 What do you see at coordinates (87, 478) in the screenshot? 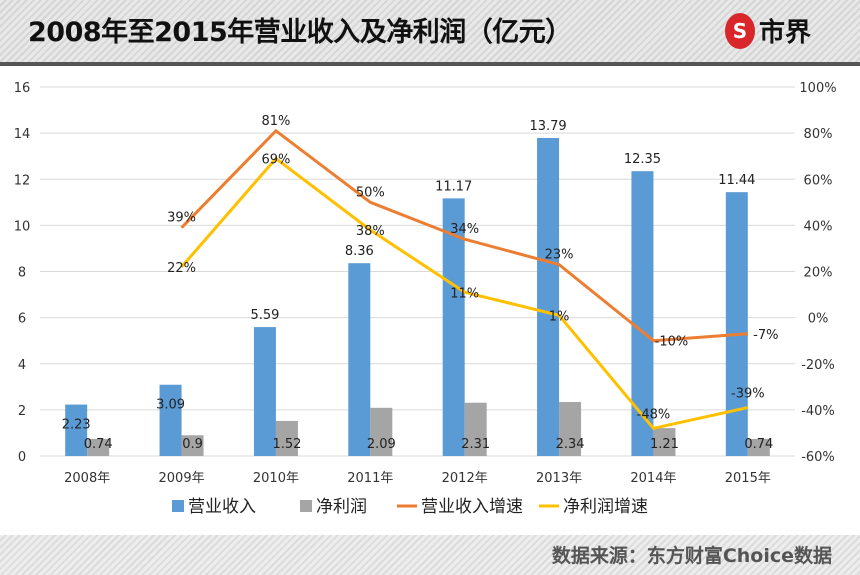
I see `x-tick-label: 2008年` at bounding box center [87, 478].